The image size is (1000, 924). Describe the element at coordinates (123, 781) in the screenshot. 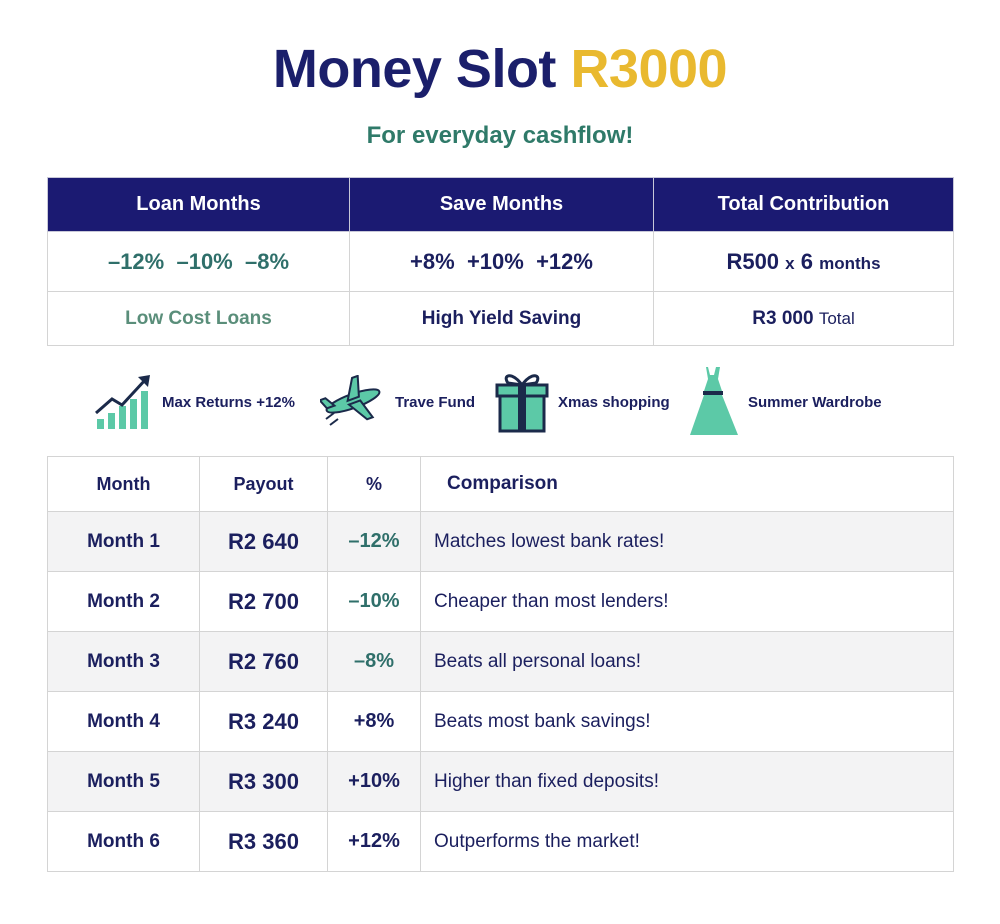

I see `month-cell: Month 5` at that location.